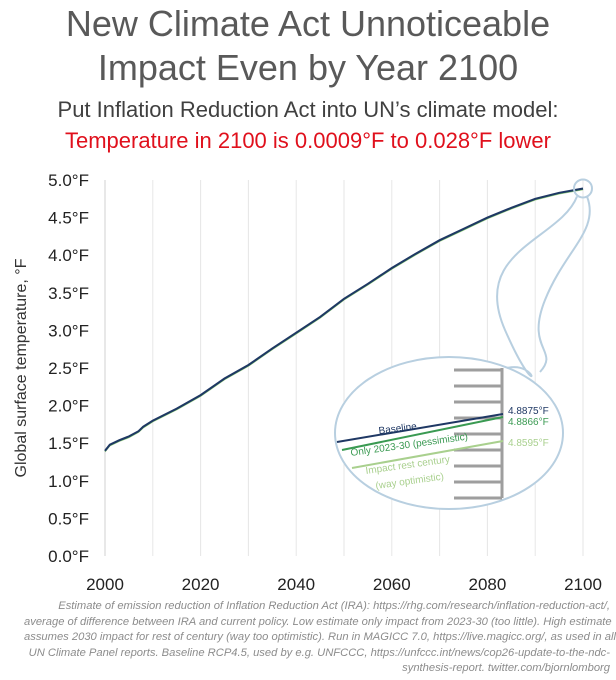 The image size is (616, 680). Describe the element at coordinates (68, 556) in the screenshot. I see `y-tick-label: 0.0°F` at that location.